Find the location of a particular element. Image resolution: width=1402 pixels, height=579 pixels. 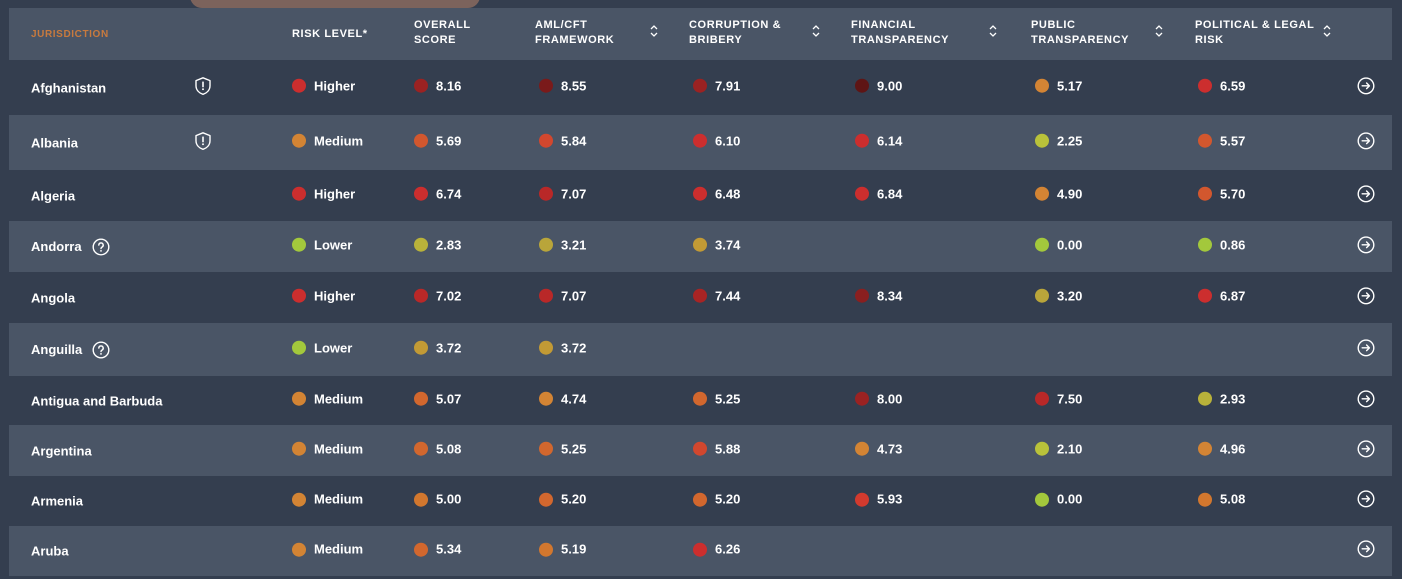

score-value: 6.87 is located at coordinates (1233, 296).